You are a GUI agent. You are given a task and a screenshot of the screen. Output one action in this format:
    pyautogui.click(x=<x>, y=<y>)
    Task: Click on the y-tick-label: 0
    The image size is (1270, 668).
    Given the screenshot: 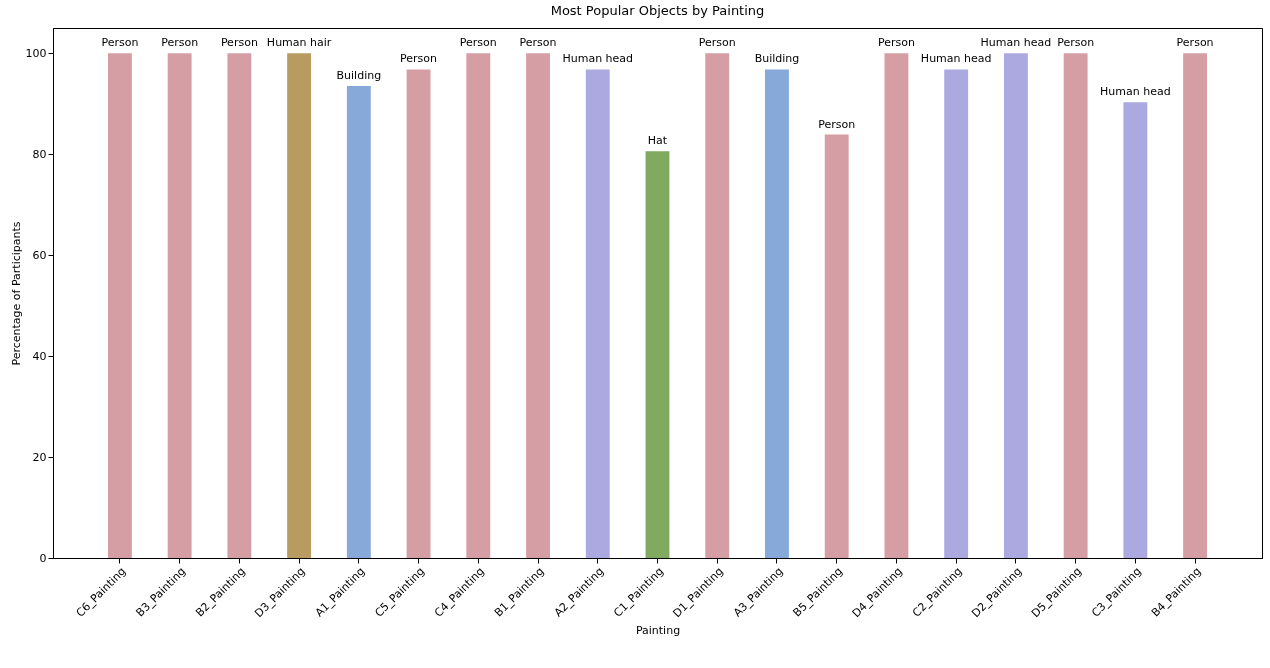 What is the action you would take?
    pyautogui.click(x=43, y=558)
    